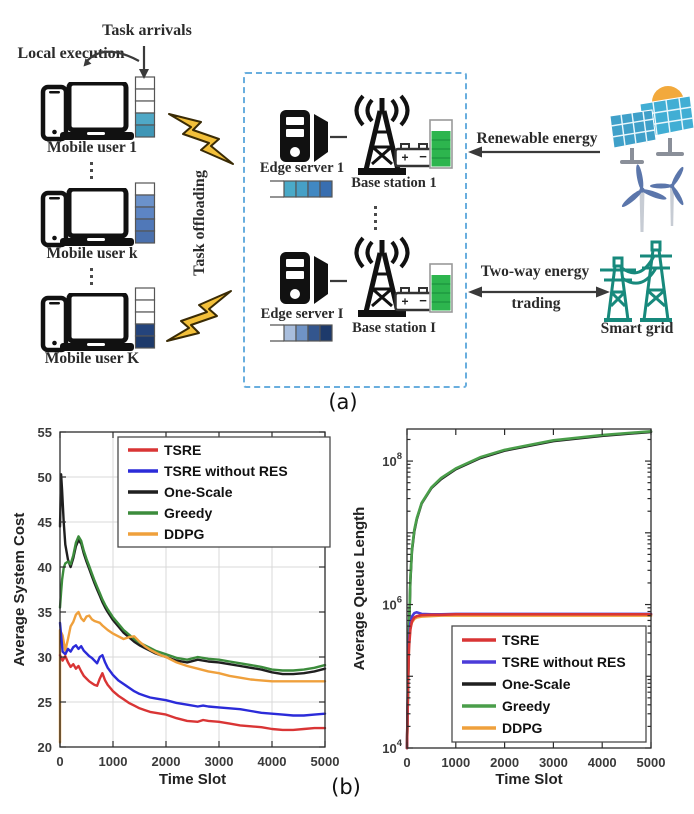 Image resolution: width=694 pixels, height=814 pixels. Describe the element at coordinates (19, 590) in the screenshot. I see `y-axis-label: Average System Cost` at that location.